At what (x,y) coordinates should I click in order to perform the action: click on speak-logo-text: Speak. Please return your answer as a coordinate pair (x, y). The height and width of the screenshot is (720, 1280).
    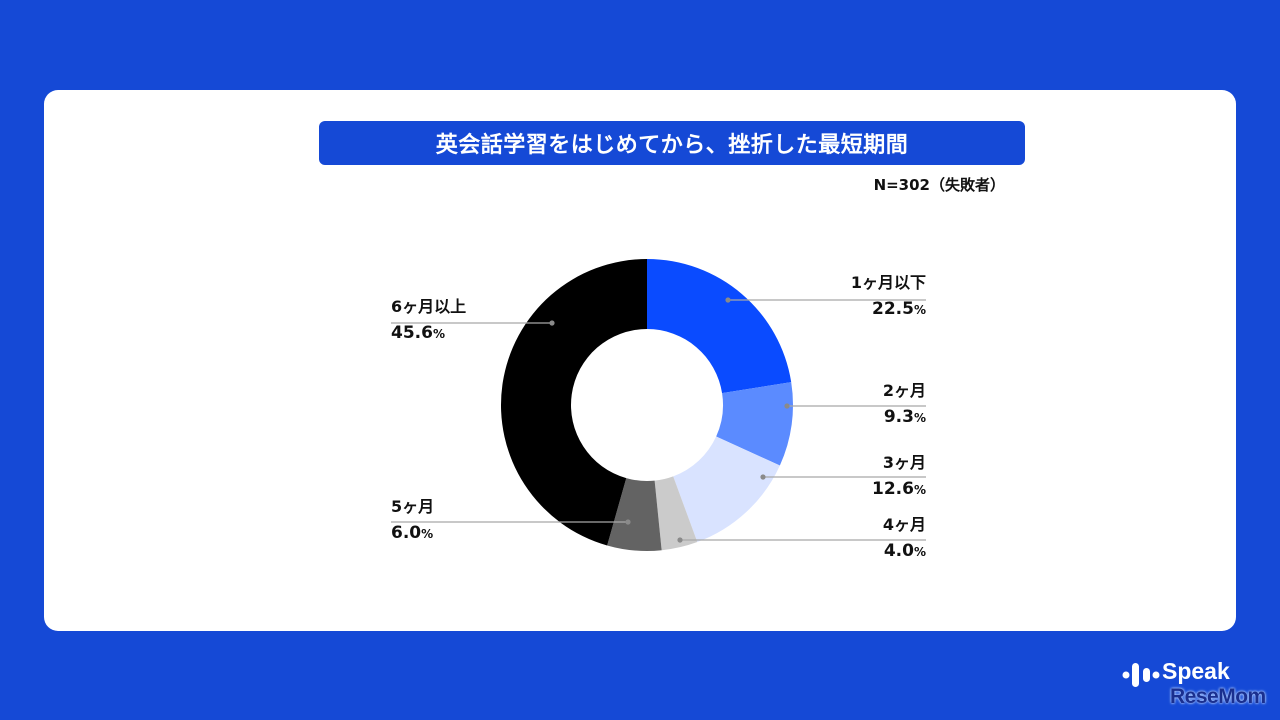
    Looking at the image, I should click on (1196, 671).